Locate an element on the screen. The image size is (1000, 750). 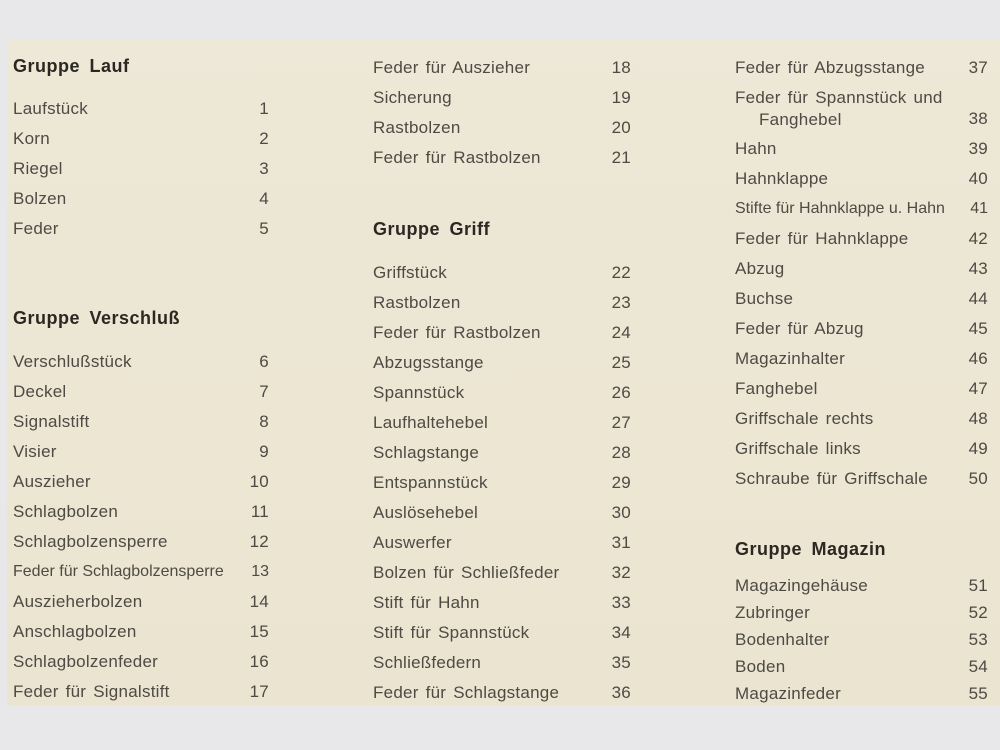
part-label: Hahnklappe is located at coordinates (782, 178).